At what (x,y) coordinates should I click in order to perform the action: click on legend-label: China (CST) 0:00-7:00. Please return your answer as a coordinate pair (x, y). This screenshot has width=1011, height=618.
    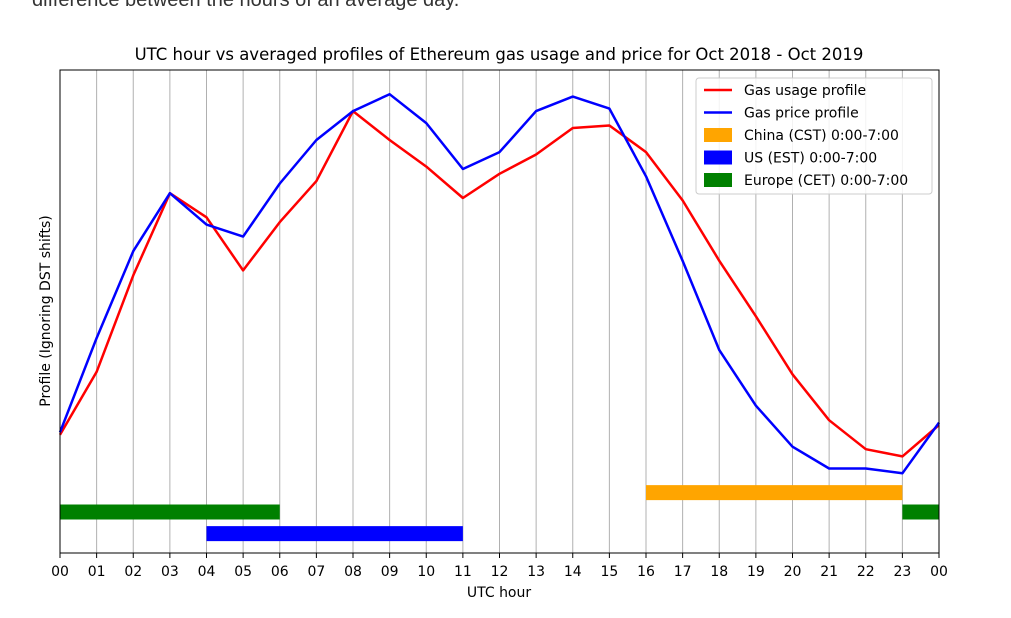
    Looking at the image, I should click on (821, 136).